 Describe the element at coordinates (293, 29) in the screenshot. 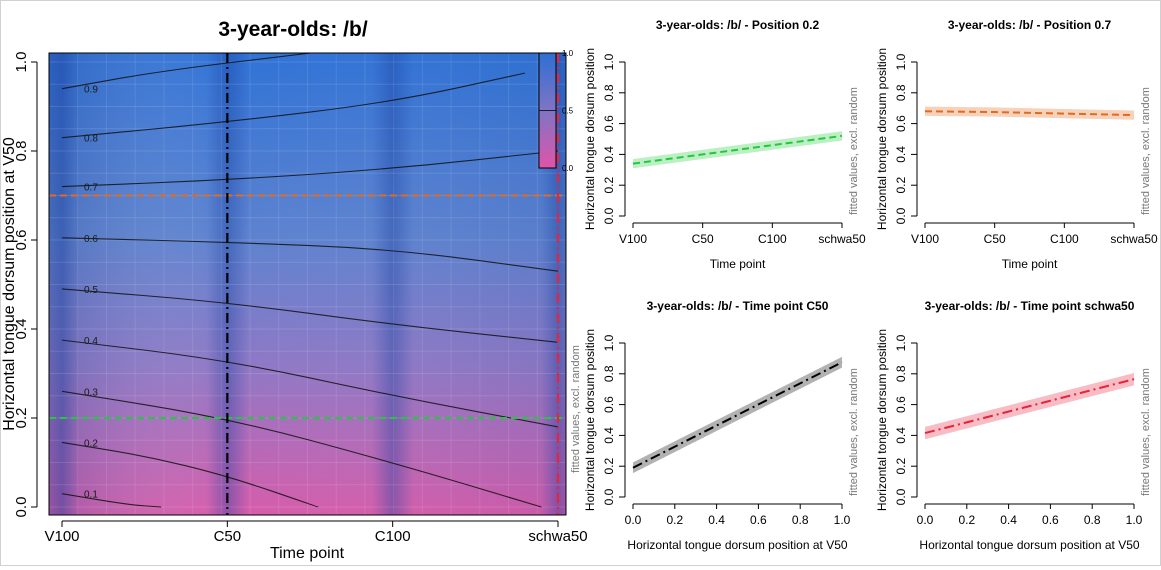

I see `main-title: 3-year-olds: /b/` at that location.